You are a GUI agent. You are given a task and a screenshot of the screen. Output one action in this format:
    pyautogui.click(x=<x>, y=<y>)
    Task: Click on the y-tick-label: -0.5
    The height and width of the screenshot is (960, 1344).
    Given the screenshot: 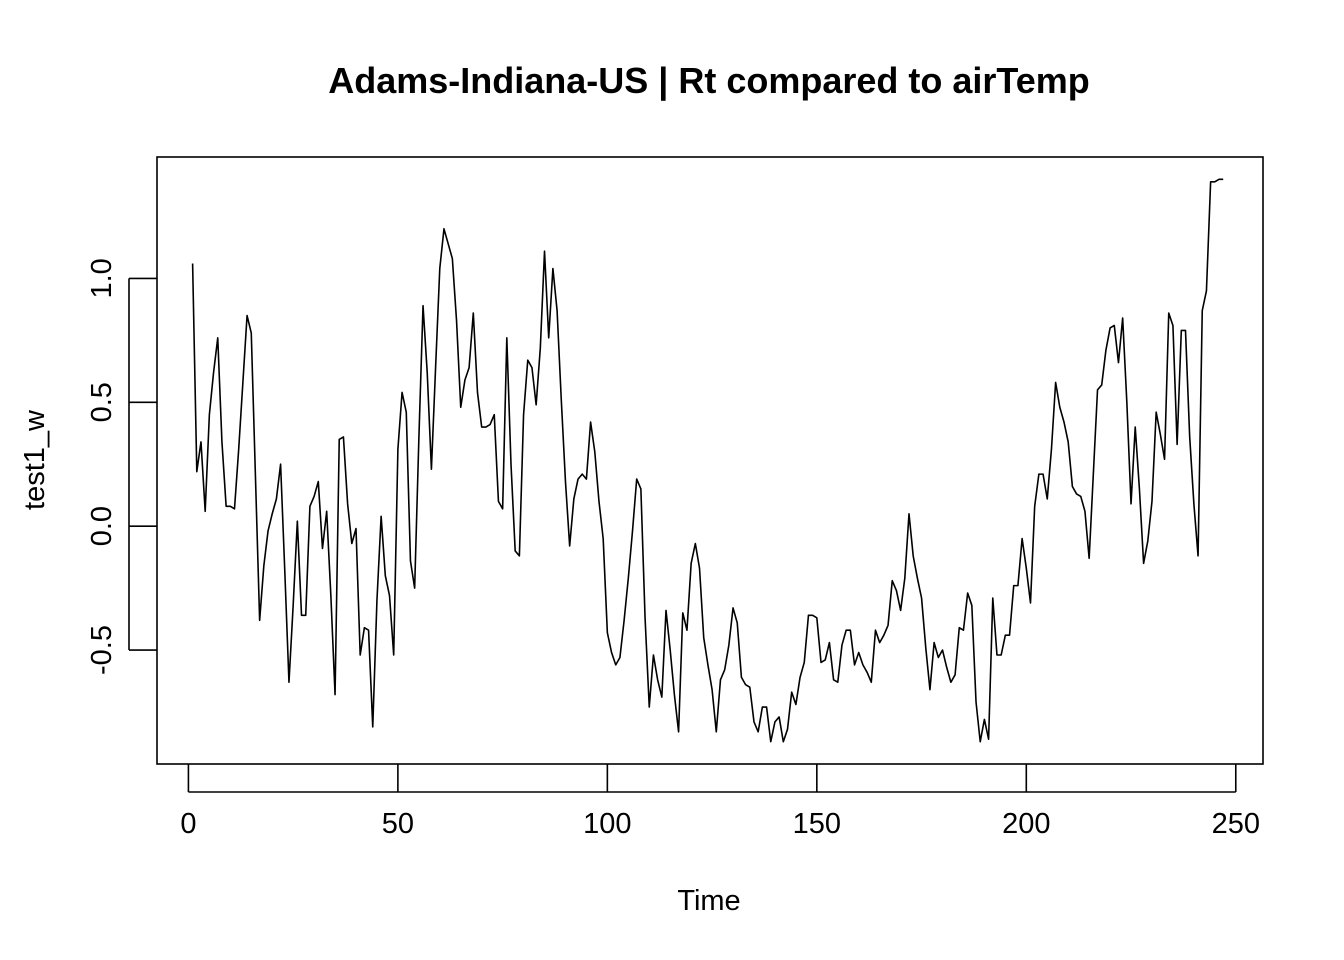 What is the action you would take?
    pyautogui.click(x=102, y=650)
    